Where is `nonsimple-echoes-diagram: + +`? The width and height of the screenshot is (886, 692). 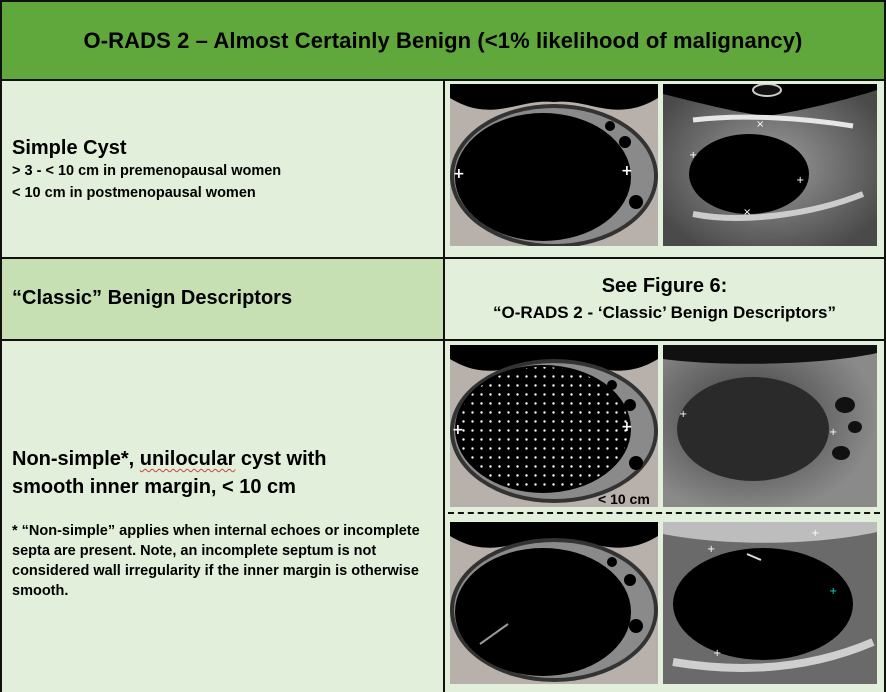
nonsimple-echoes-diagram: + + is located at coordinates (554, 426).